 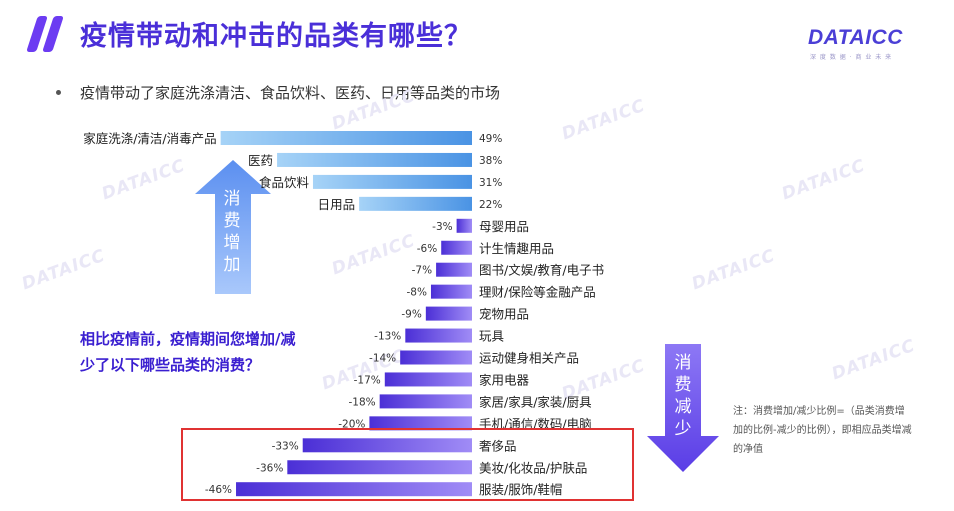 I want to click on page-title: 疫情带动和冲击的品类有哪些？, so click(x=276, y=36).